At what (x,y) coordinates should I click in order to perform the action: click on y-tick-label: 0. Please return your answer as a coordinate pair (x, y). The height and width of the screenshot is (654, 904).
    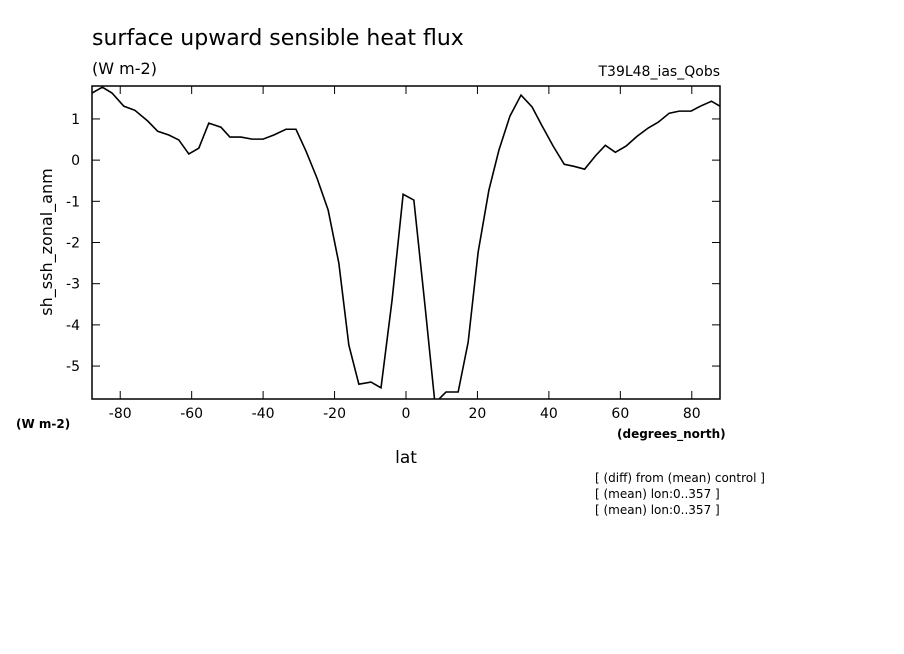
    Looking at the image, I should click on (75, 161).